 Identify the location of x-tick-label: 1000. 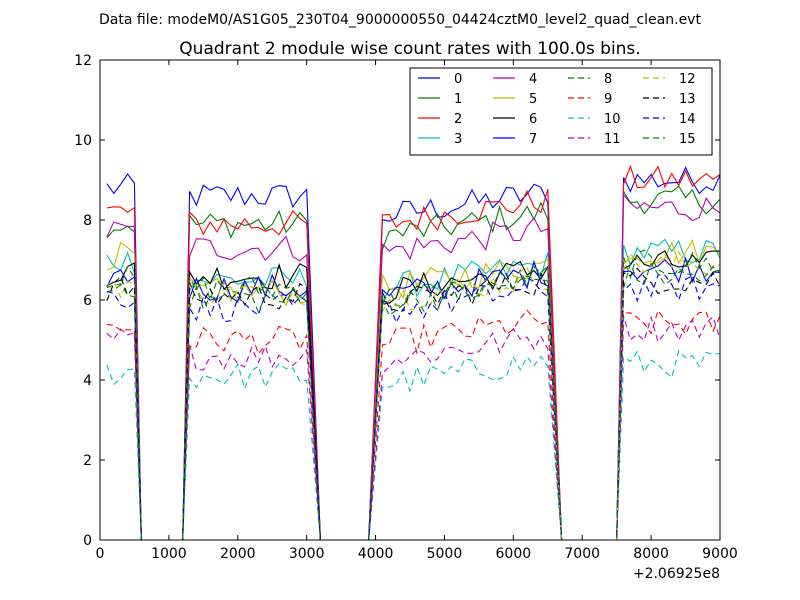
(169, 554).